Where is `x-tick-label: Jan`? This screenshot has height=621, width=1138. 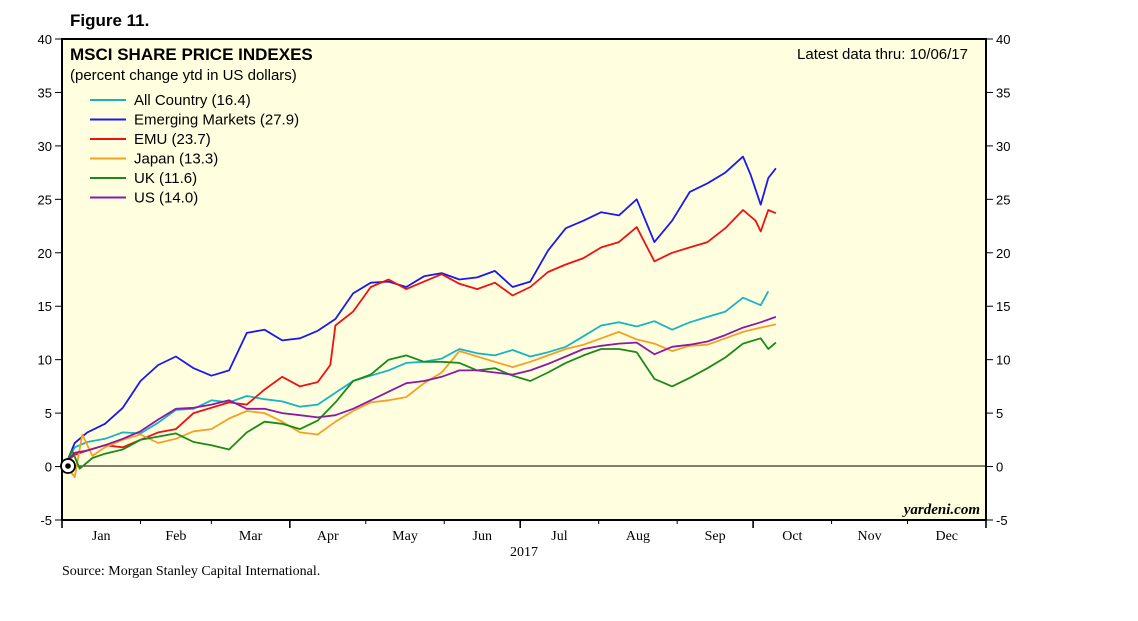
x-tick-label: Jan is located at coordinates (101, 536).